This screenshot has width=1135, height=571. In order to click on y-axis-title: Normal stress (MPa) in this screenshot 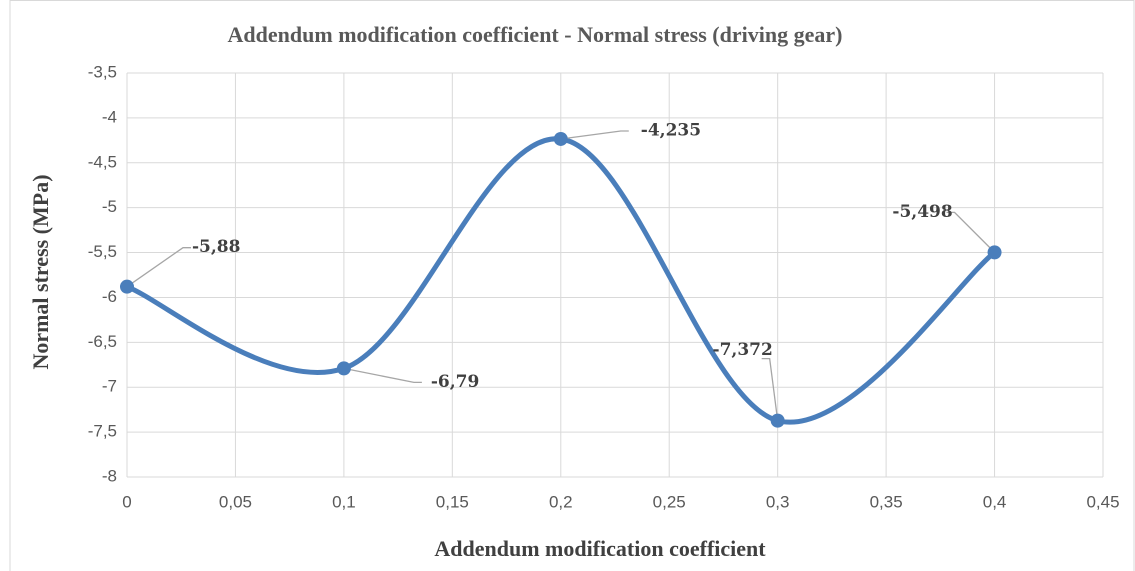, I will do `click(40, 271)`.